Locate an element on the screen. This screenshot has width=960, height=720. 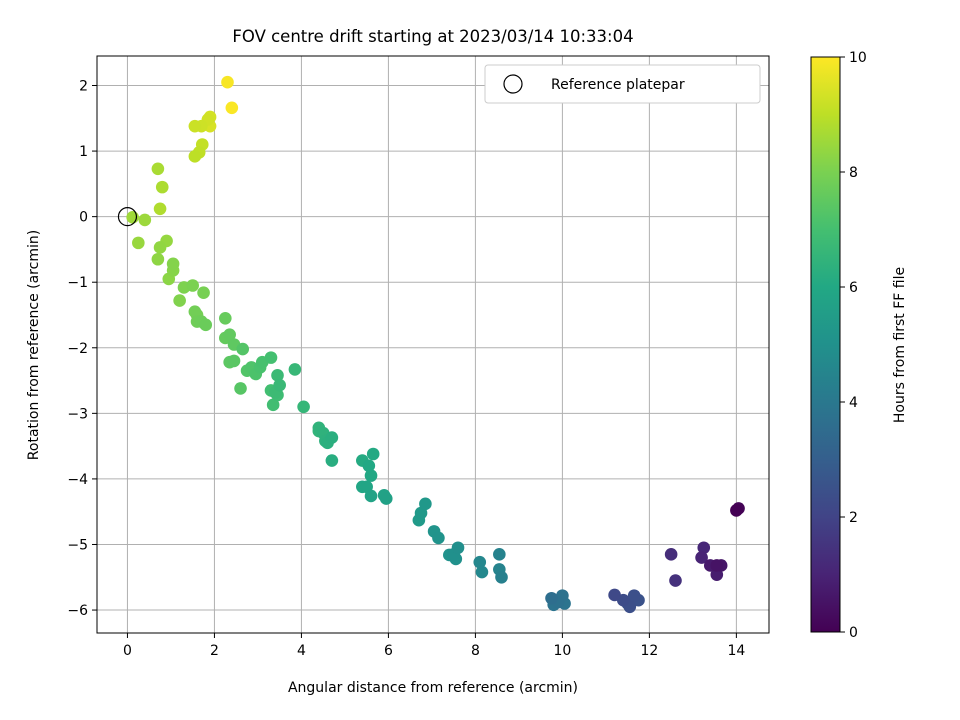
x-tick-label: 0 is located at coordinates (127, 651).